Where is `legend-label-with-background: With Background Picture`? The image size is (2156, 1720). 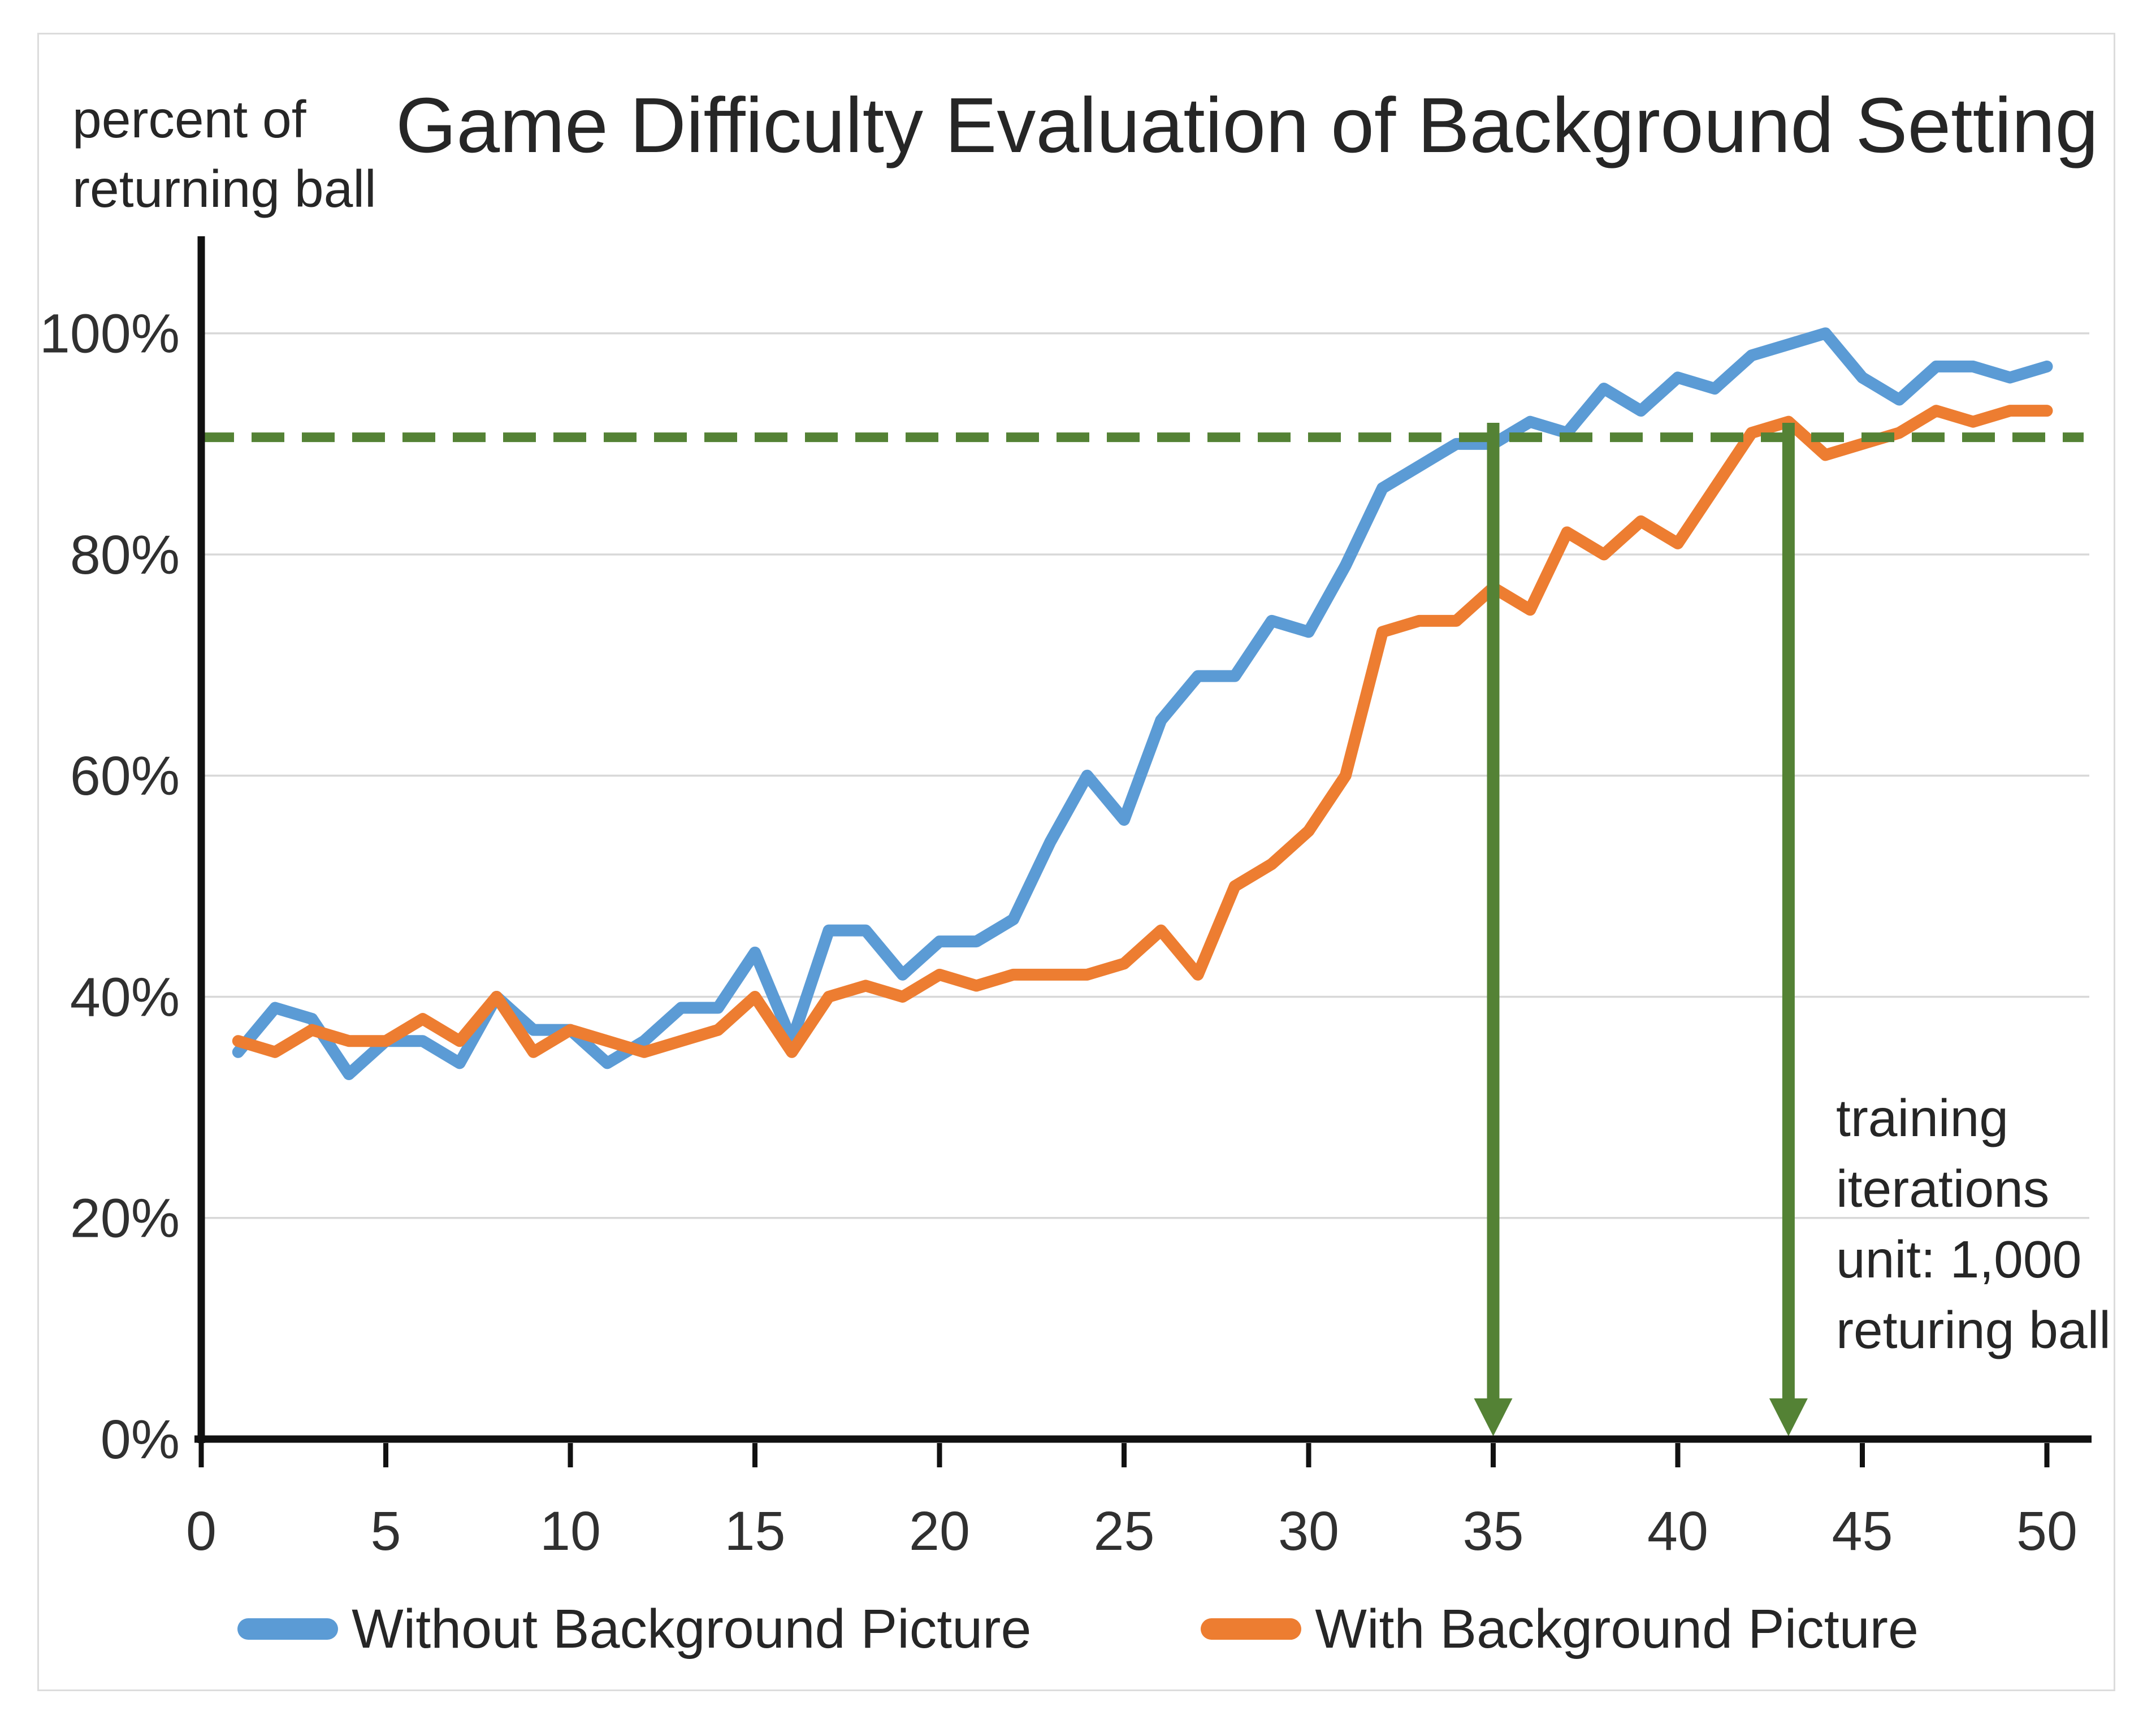 legend-label-with-background: With Background Picture is located at coordinates (1617, 1629).